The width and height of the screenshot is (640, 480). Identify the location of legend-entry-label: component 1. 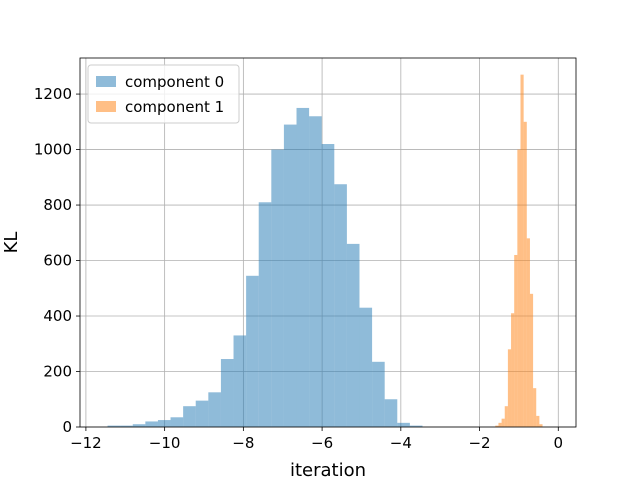
(174, 107).